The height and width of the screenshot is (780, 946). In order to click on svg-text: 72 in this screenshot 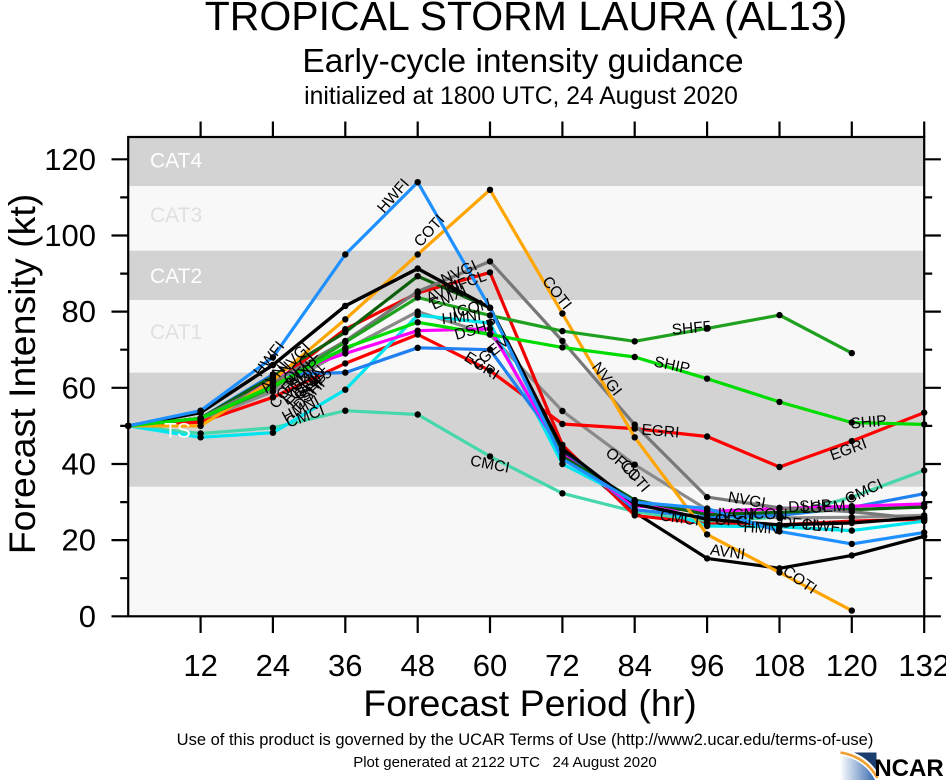, I will do `click(562, 665)`.